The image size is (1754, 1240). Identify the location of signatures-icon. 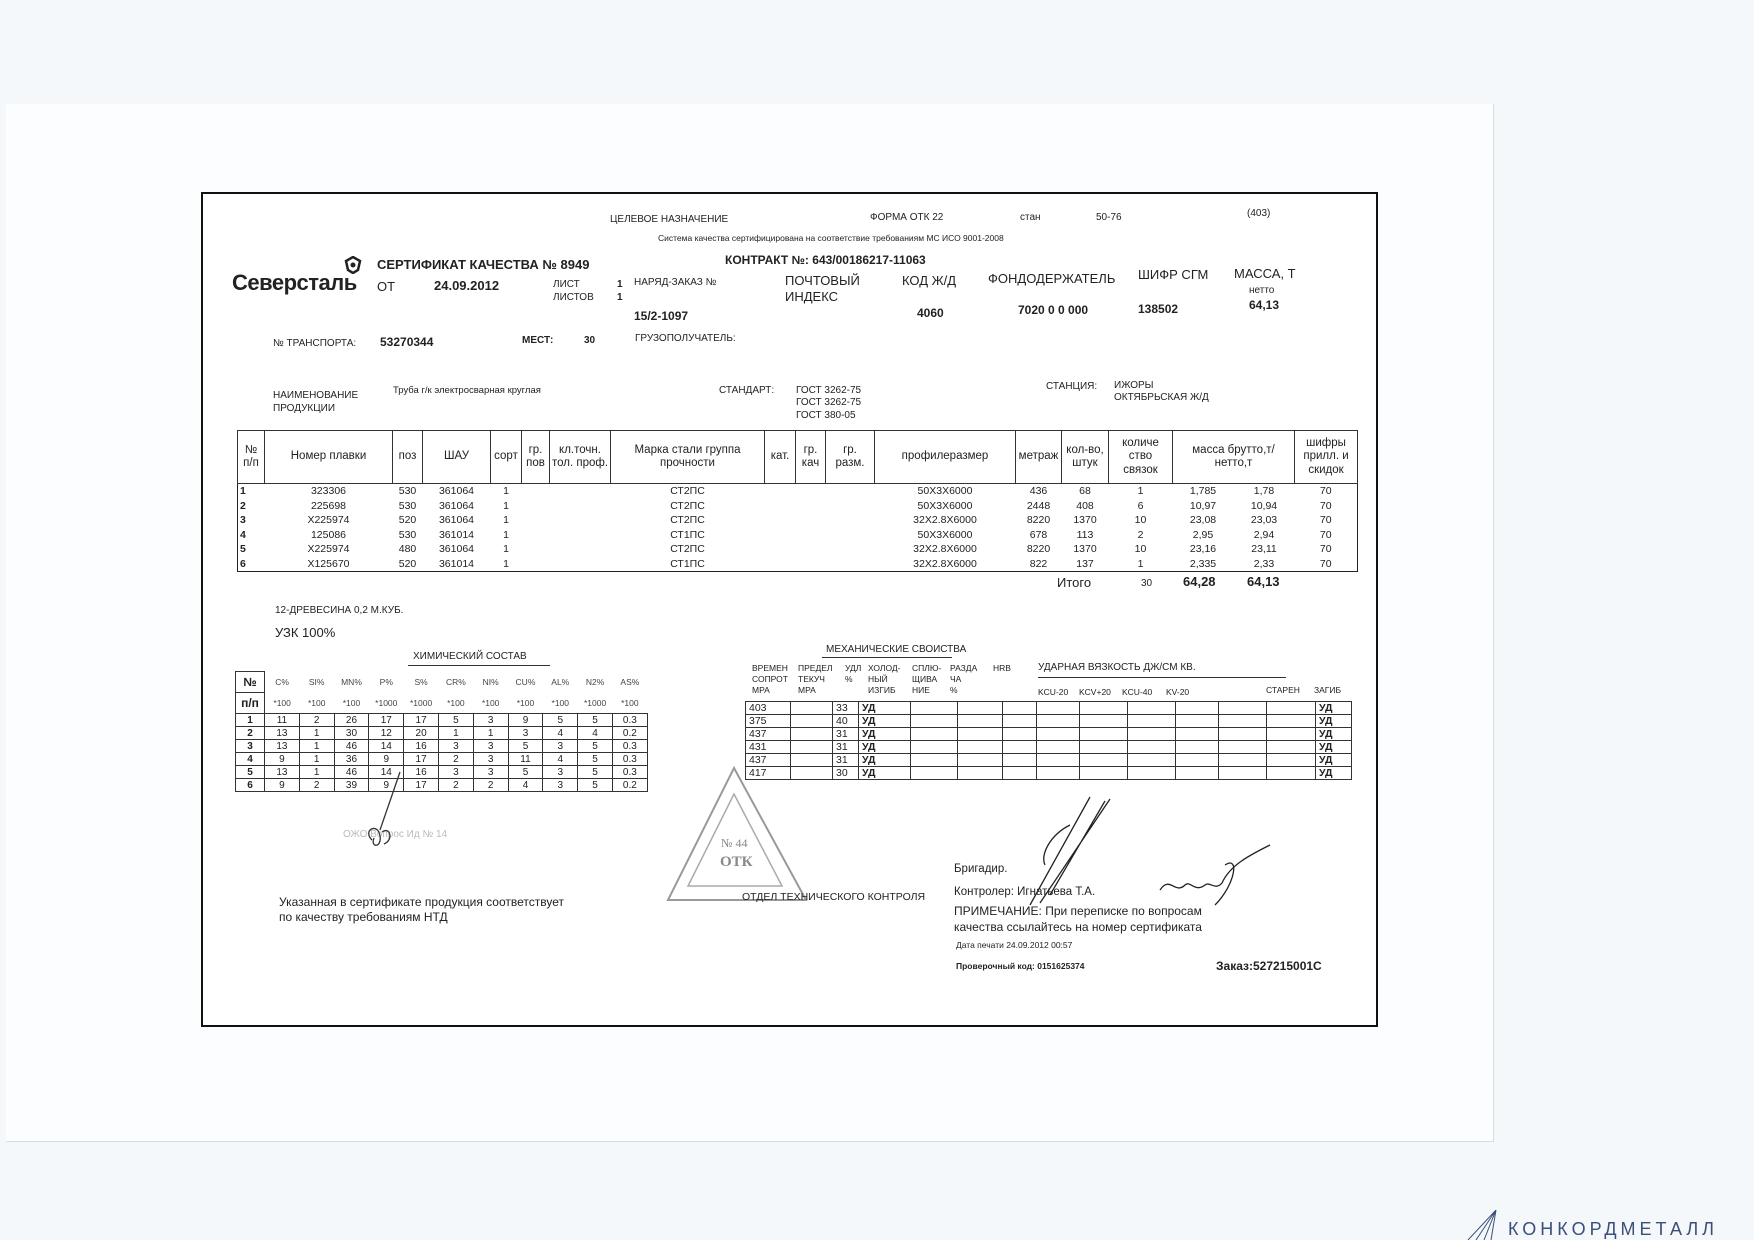
(1150, 851).